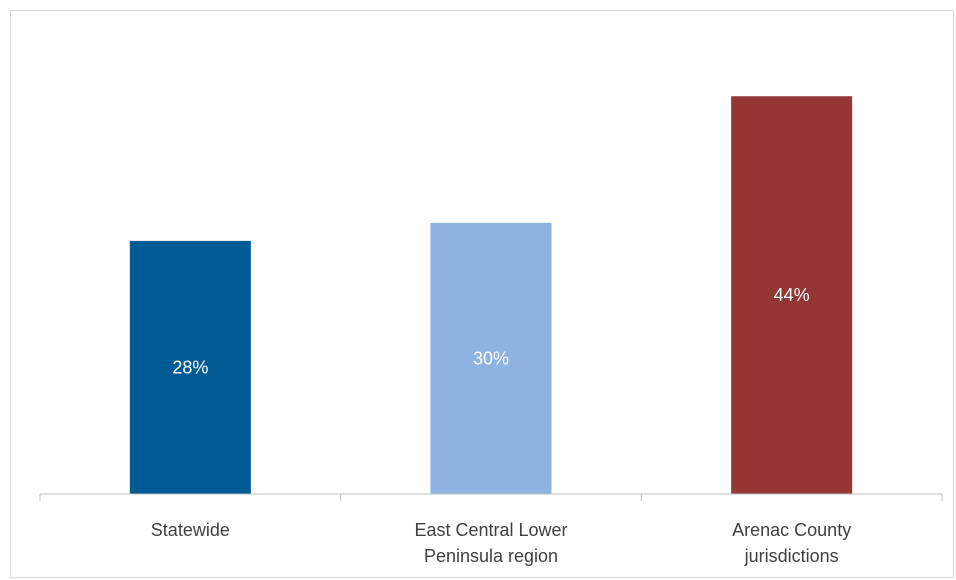  I want to click on data-label: 28%, so click(190, 367).